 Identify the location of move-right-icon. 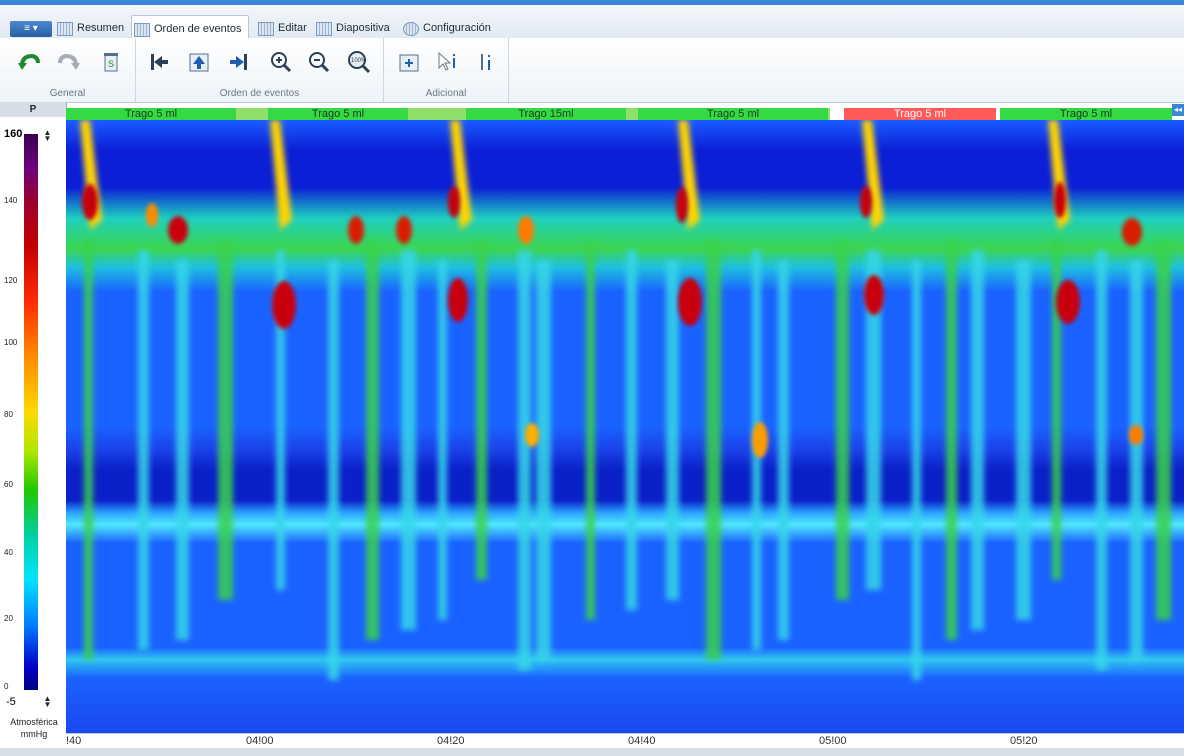
(238, 62).